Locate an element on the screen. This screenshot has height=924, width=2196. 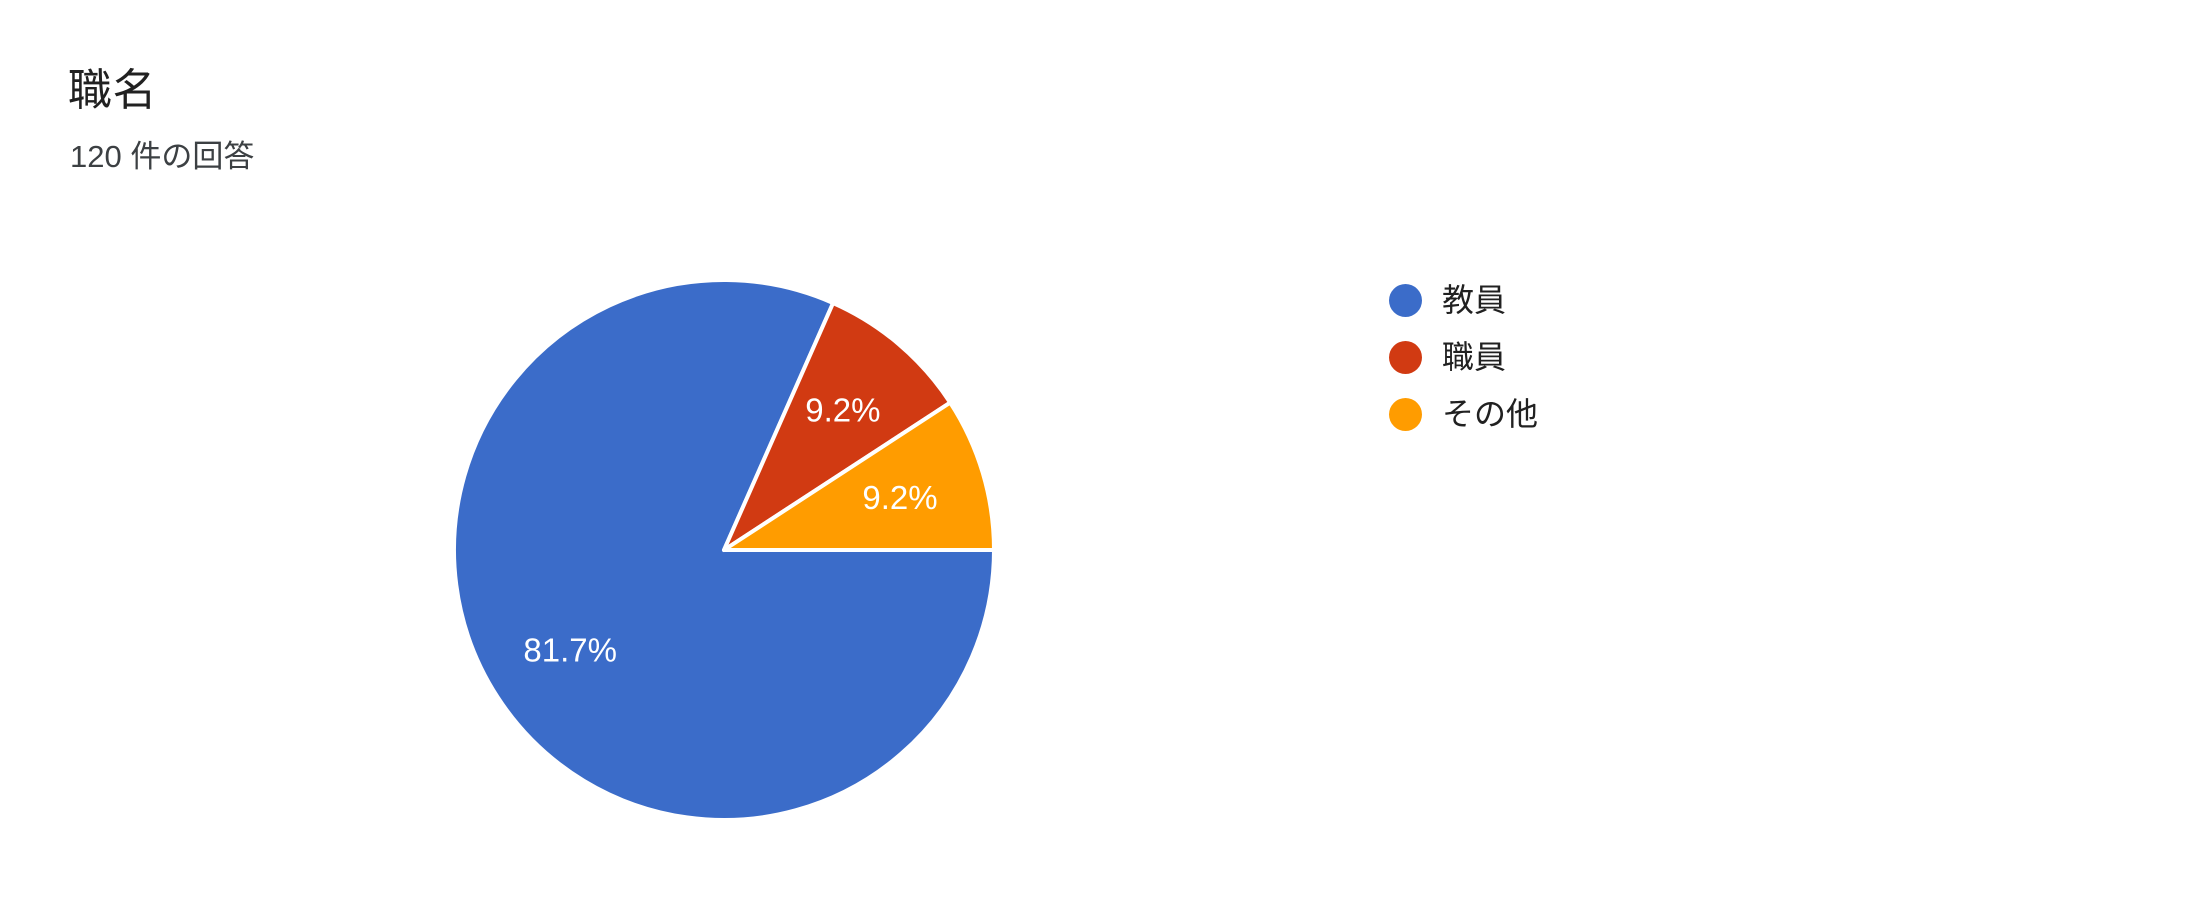
legend-item-1: 職員 is located at coordinates (1463, 357).